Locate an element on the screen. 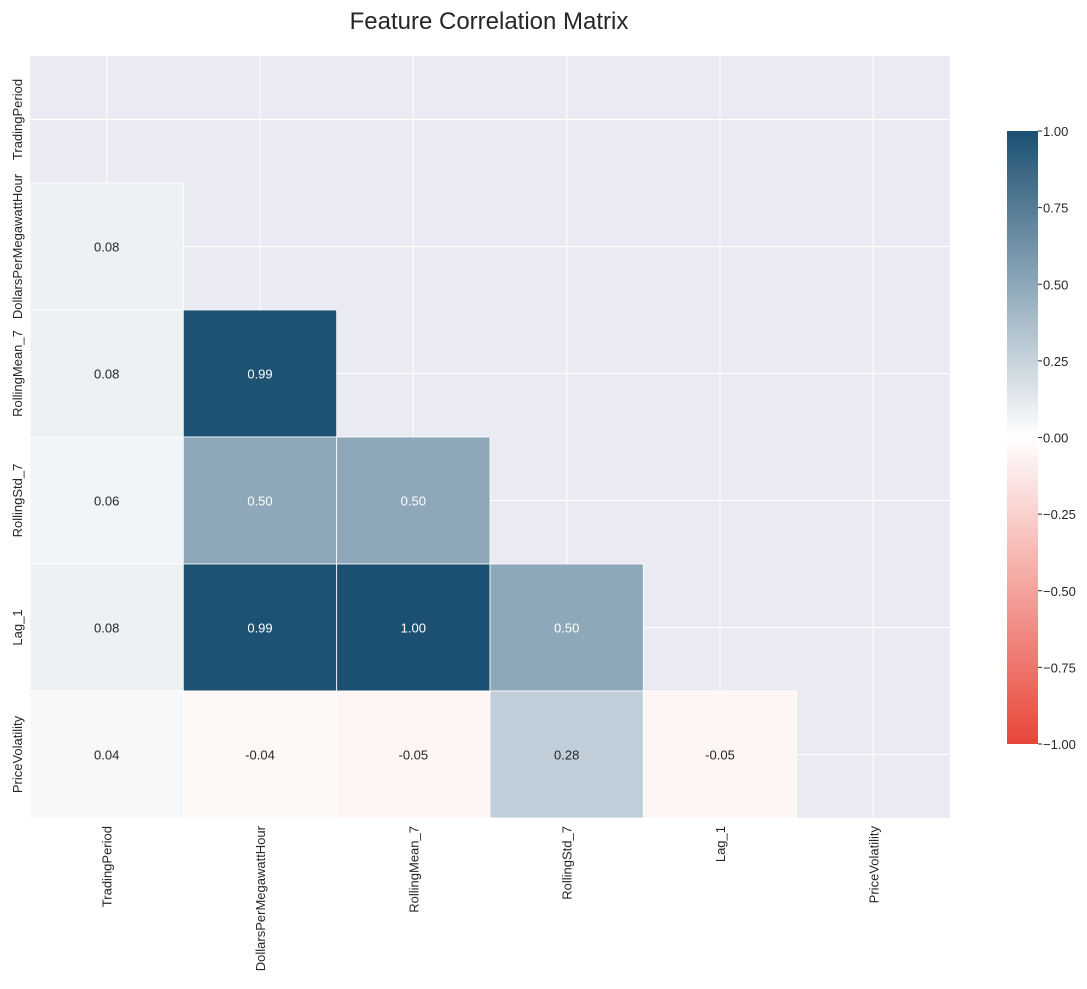 The width and height of the screenshot is (1087, 989). x-tick-label: TradingPeriod is located at coordinates (107, 866).